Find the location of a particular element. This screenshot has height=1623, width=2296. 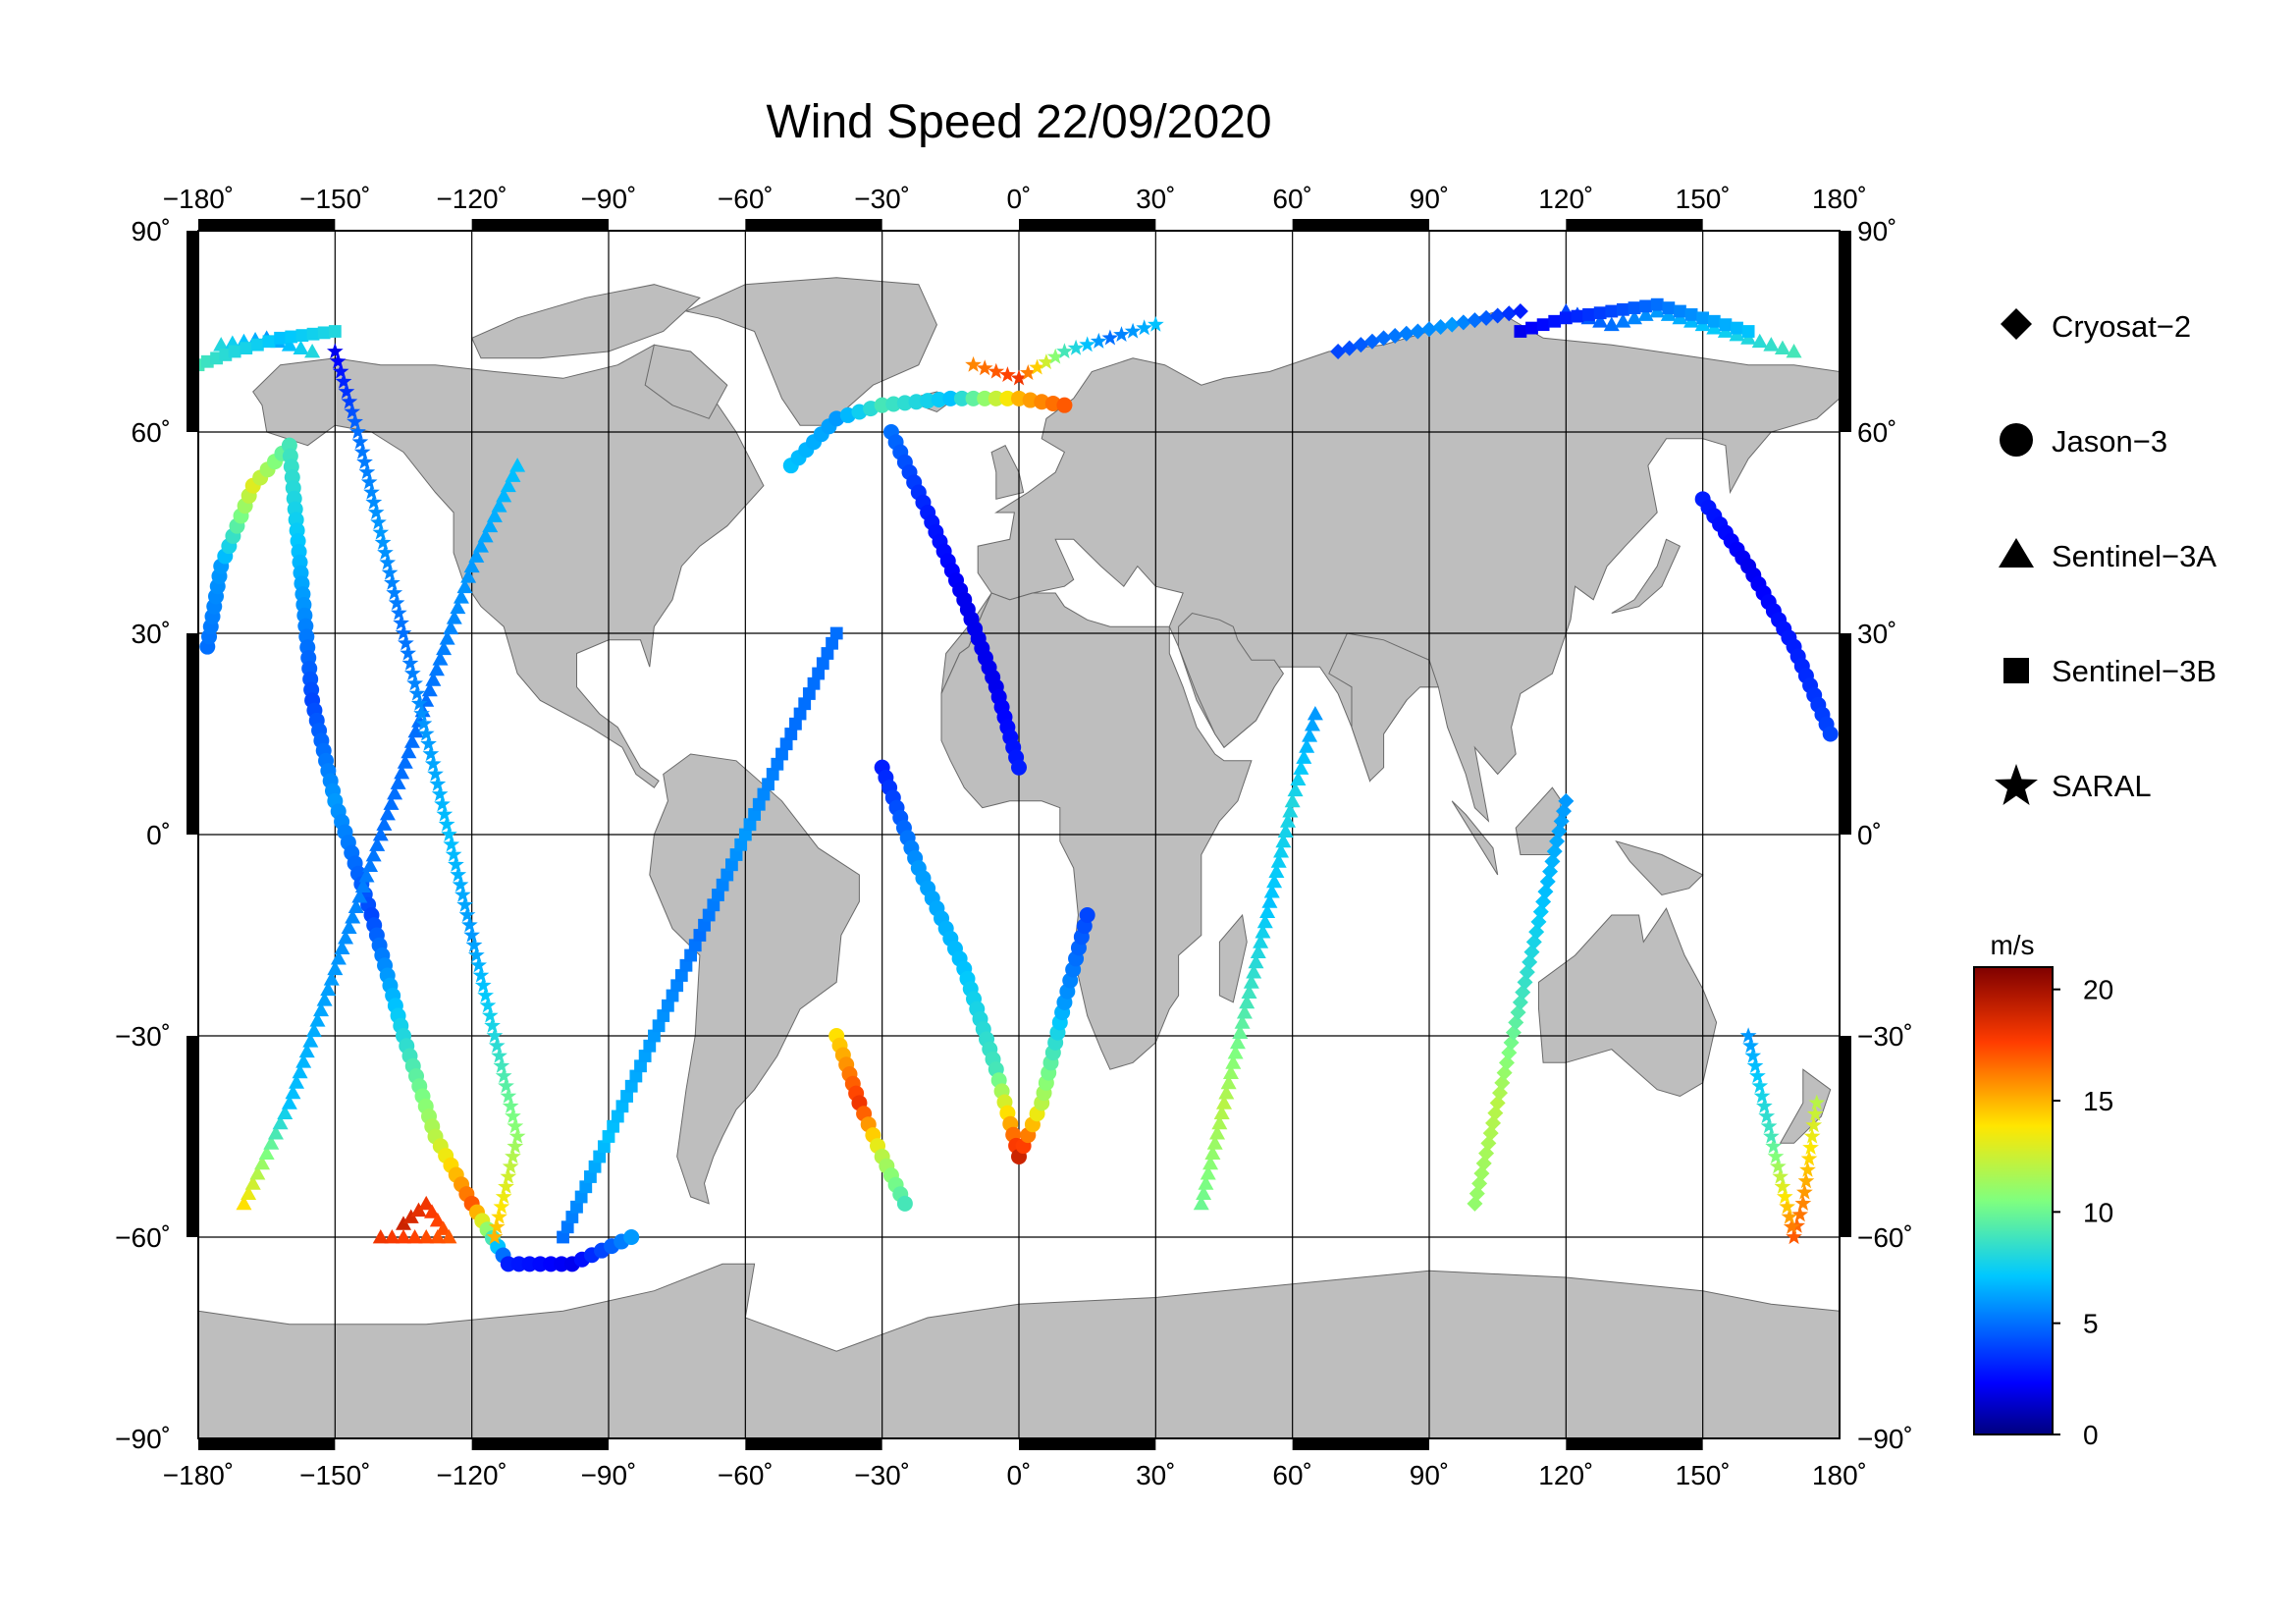

lon-tick-label: 120˚ is located at coordinates (1566, 1475).